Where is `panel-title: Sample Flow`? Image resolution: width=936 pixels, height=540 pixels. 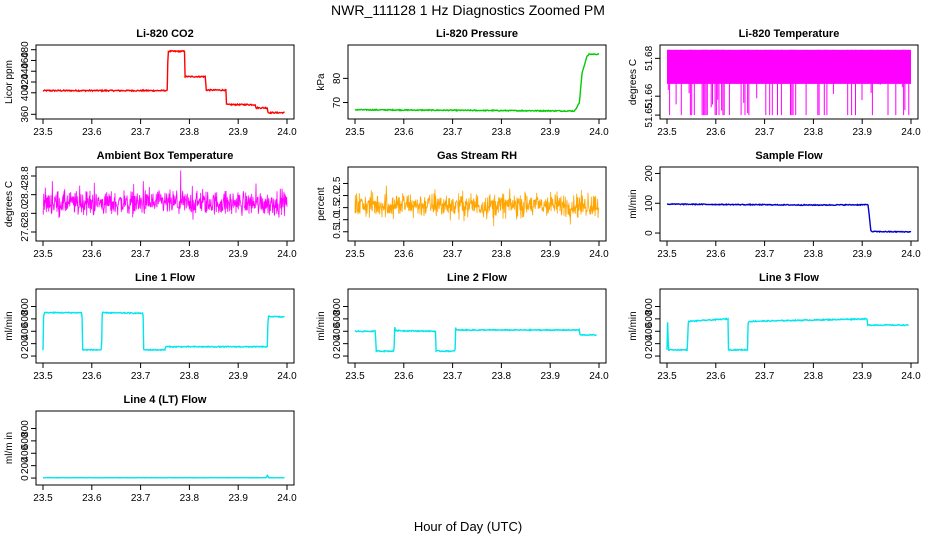 panel-title: Sample Flow is located at coordinates (789, 156).